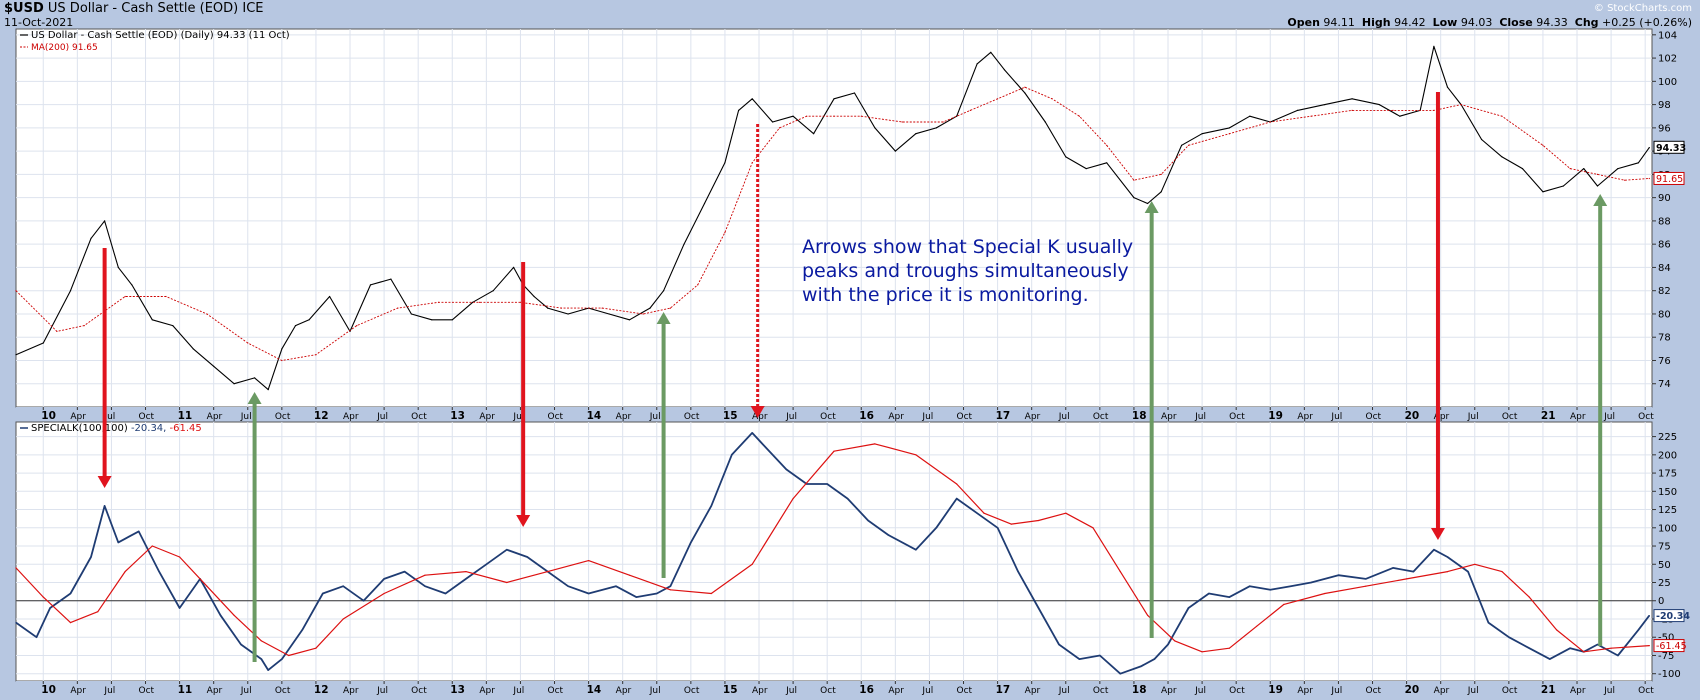 The image size is (1700, 700). I want to click on y-tick-label: 125, so click(1667, 510).